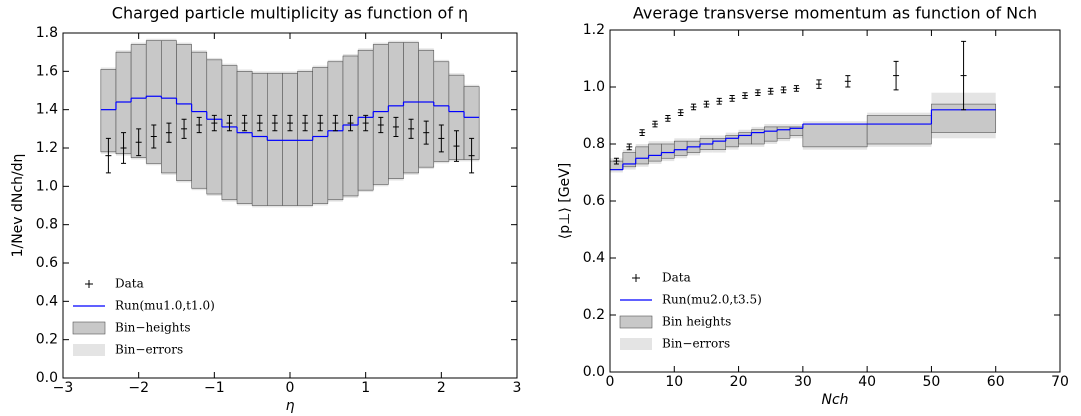  What do you see at coordinates (1060, 382) in the screenshot?
I see `x-tick-label: 70` at bounding box center [1060, 382].